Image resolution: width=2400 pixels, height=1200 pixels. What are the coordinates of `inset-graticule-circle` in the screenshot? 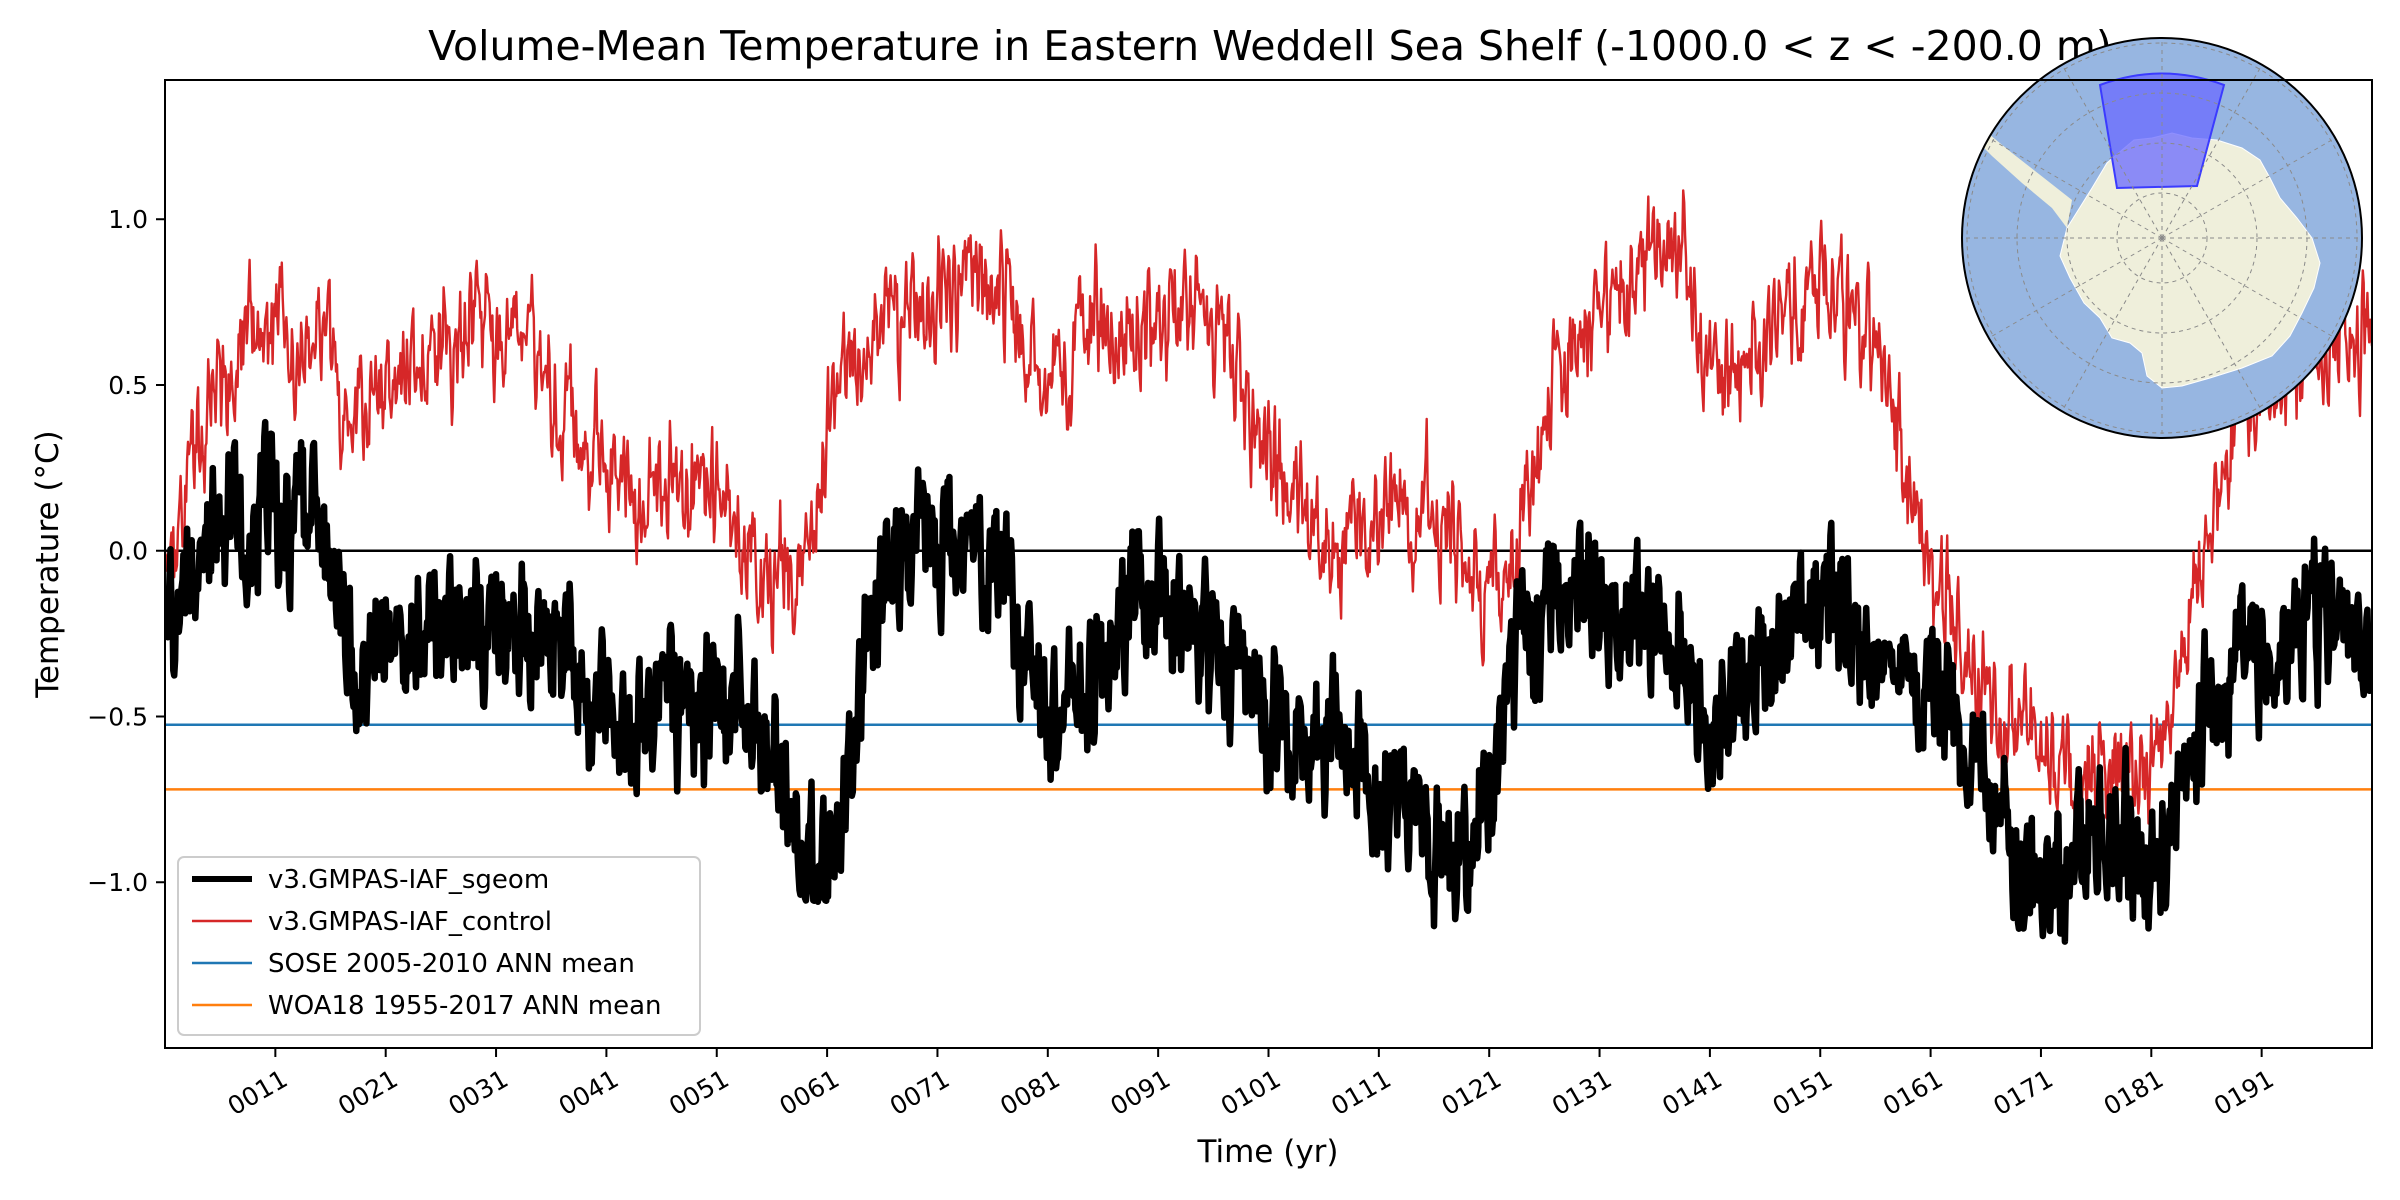 It's located at (2162, 238).